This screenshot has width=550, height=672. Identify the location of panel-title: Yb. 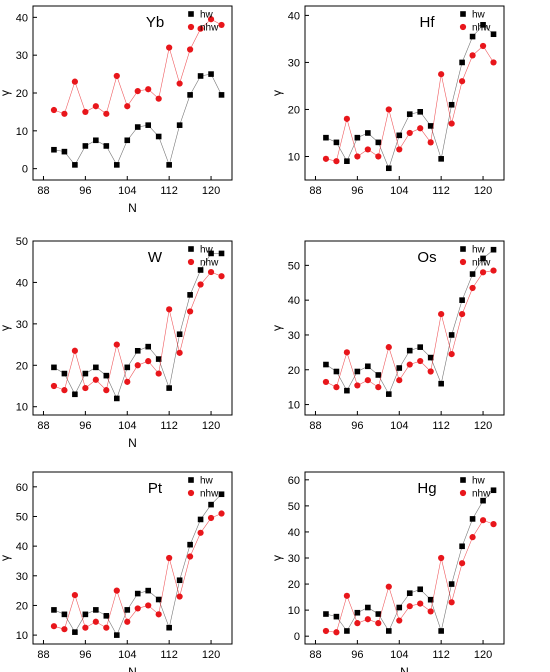
(155, 22).